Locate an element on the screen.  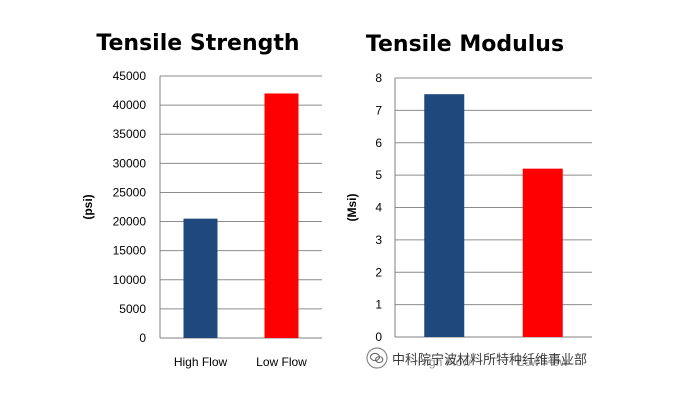
strength-y-tick-label: 35000 is located at coordinates (130, 134).